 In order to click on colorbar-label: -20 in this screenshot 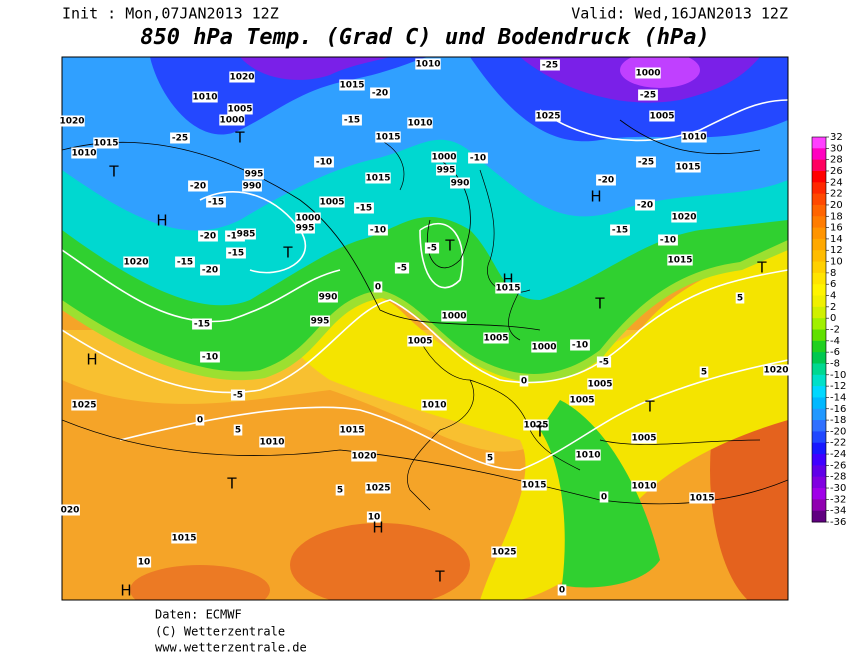, I will do `click(838, 431)`.